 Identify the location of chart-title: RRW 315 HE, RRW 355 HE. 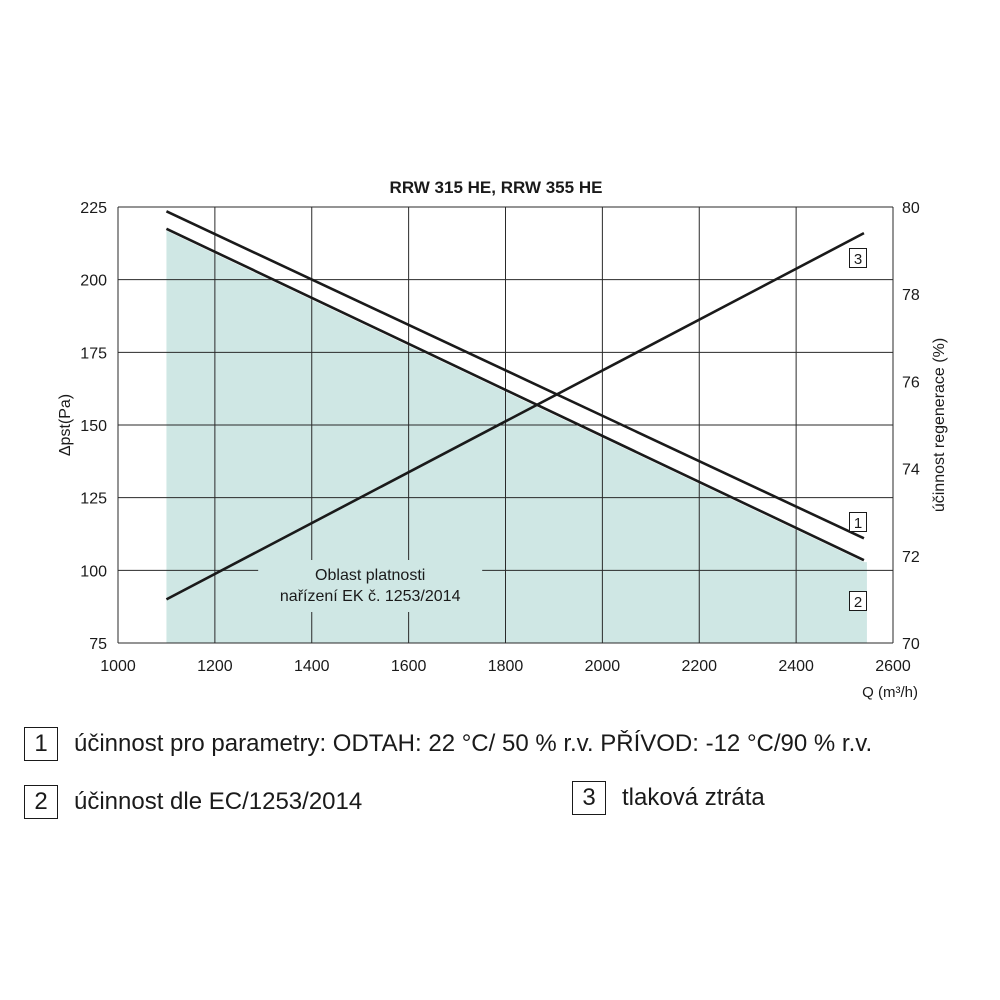
(496, 187).